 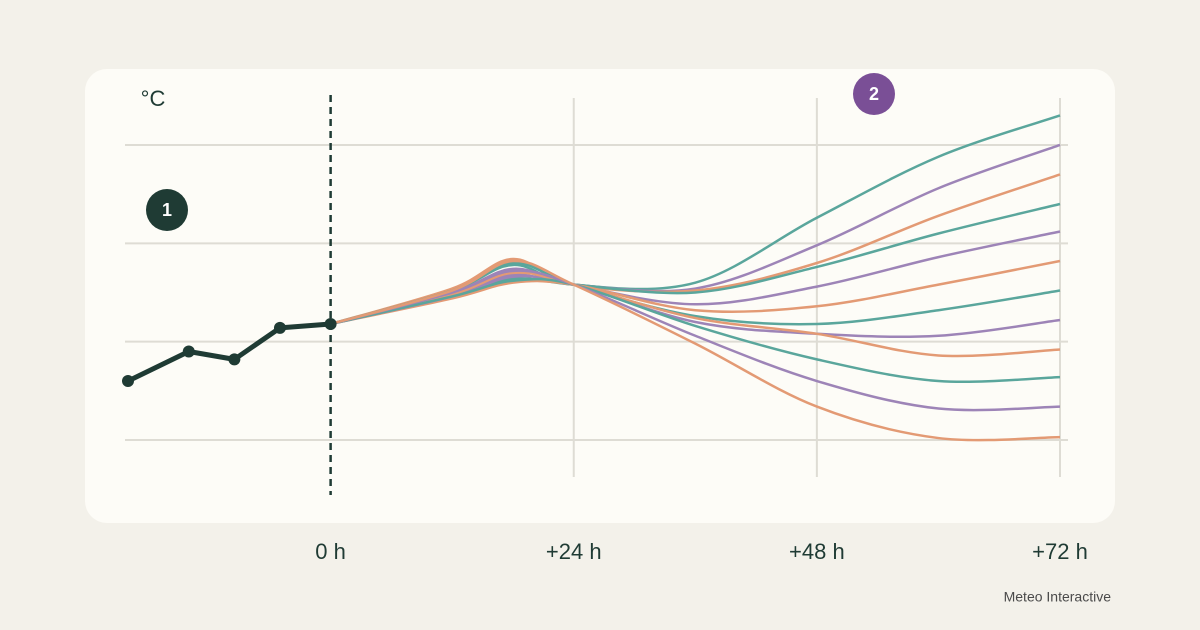 I want to click on x-tick-label: +72 h, so click(x=1060, y=551).